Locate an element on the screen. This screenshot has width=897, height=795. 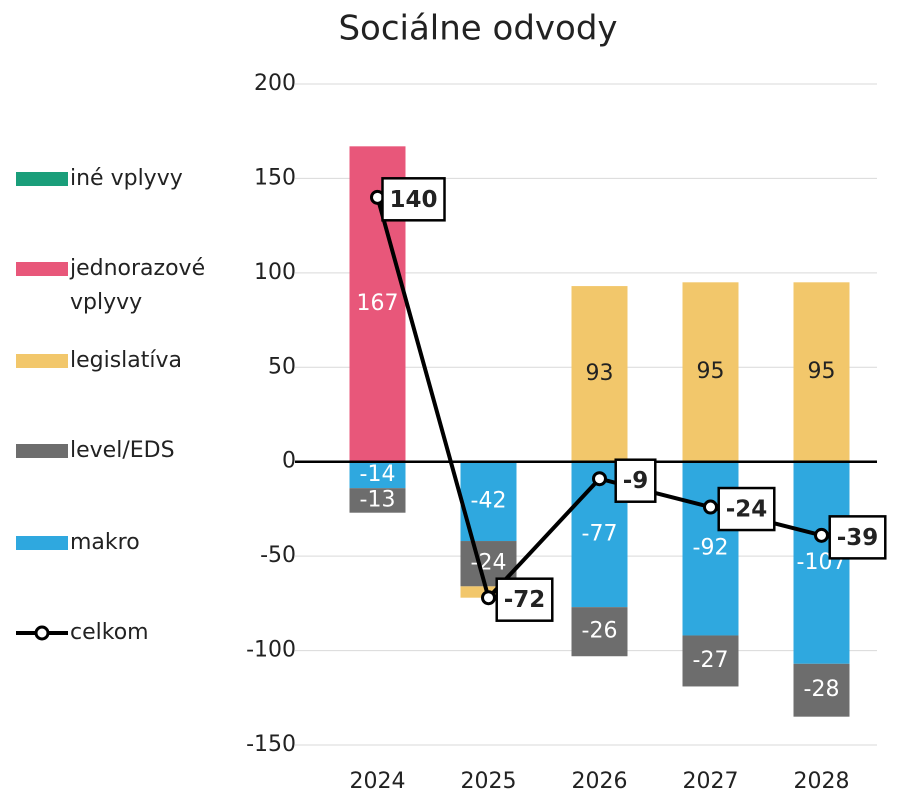
line-label: -72 is located at coordinates (524, 599).